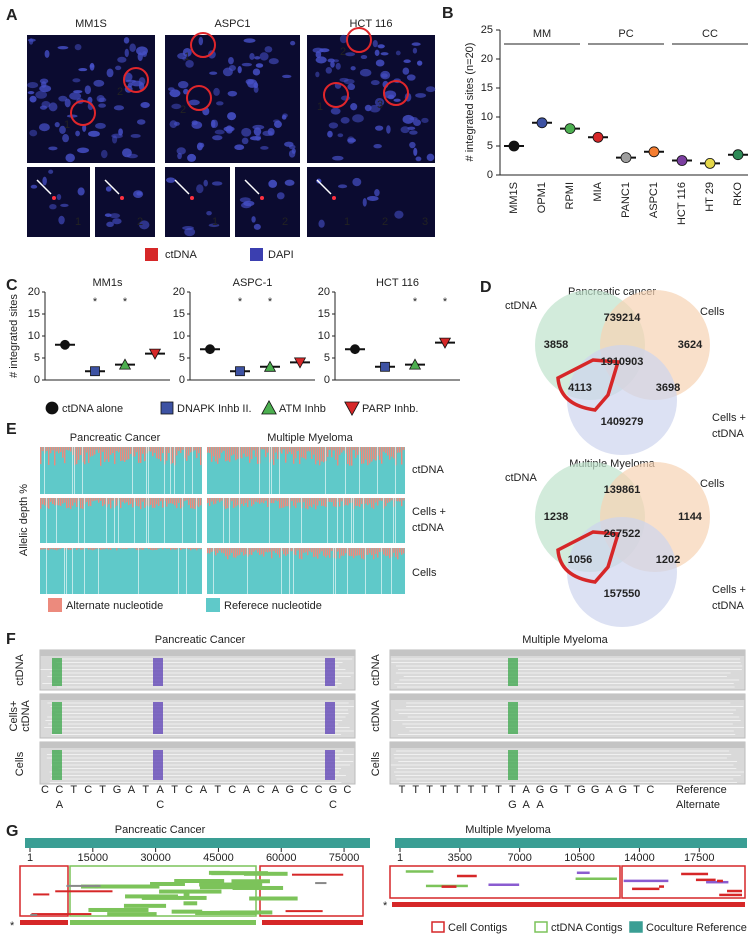 The image size is (750, 944). Describe the element at coordinates (542, 197) in the screenshot. I see `x-tick-label: OPM1` at that location.